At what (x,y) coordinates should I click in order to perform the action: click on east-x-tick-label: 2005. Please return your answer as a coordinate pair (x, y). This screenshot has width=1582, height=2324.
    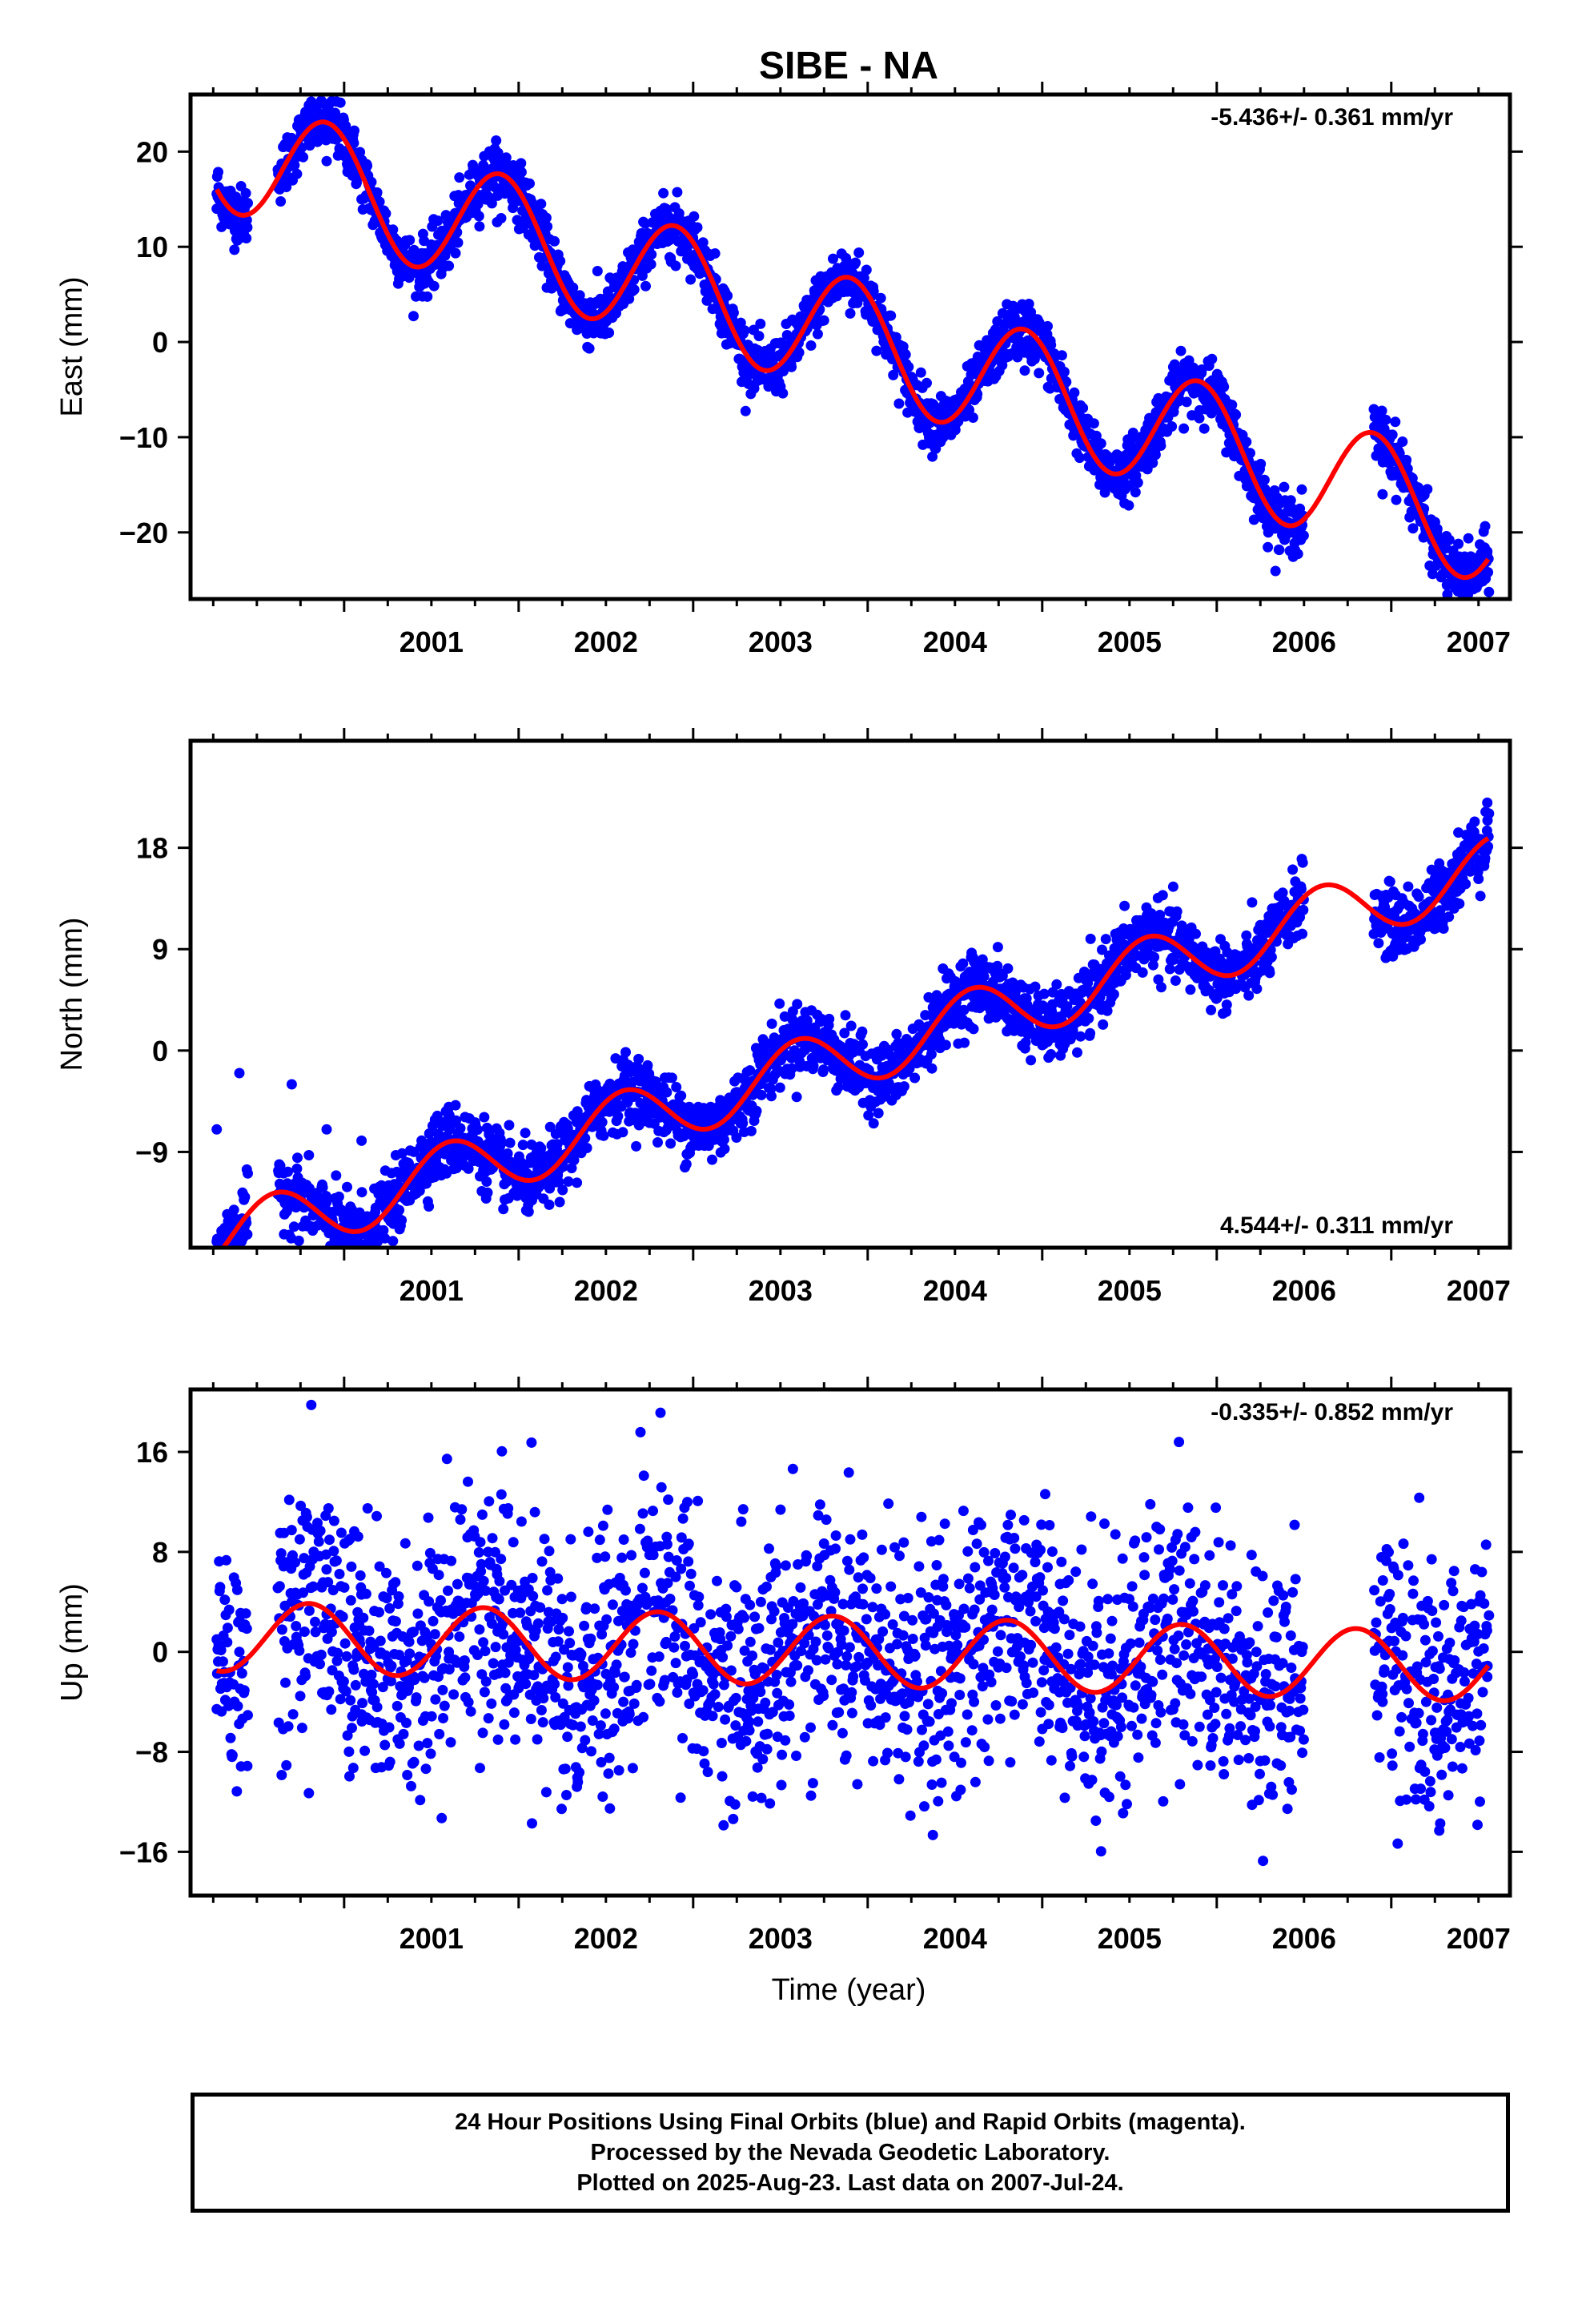
    Looking at the image, I should click on (1130, 641).